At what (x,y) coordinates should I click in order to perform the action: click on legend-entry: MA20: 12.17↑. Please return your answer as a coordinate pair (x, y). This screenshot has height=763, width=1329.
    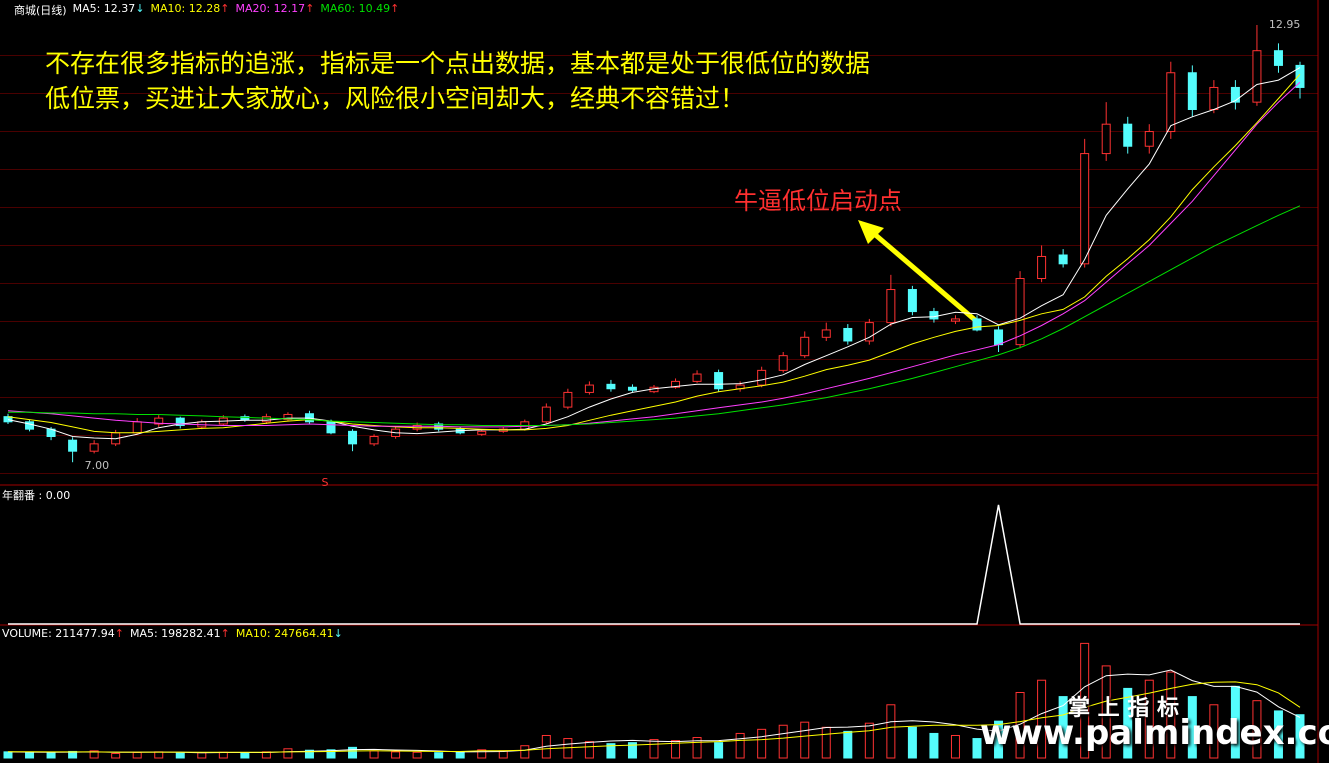
    Looking at the image, I should click on (274, 10).